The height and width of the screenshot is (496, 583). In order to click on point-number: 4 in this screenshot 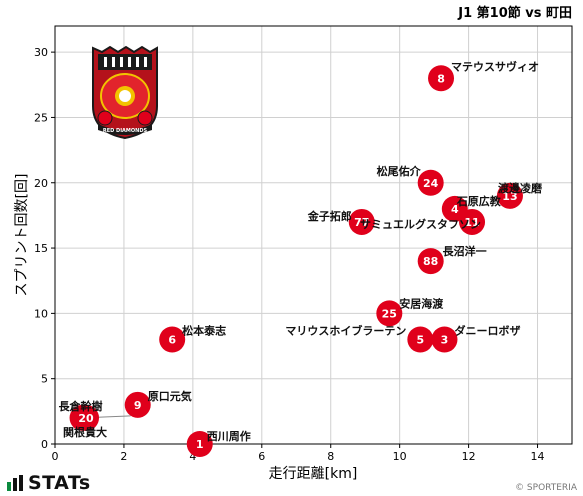, I will do `click(455, 209)`.